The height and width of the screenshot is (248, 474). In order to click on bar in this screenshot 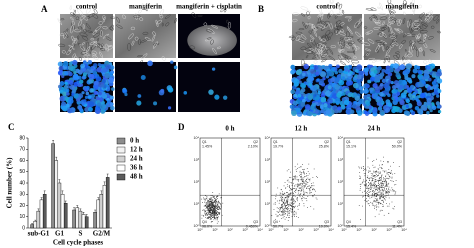, I will do `click(98, 214)`.